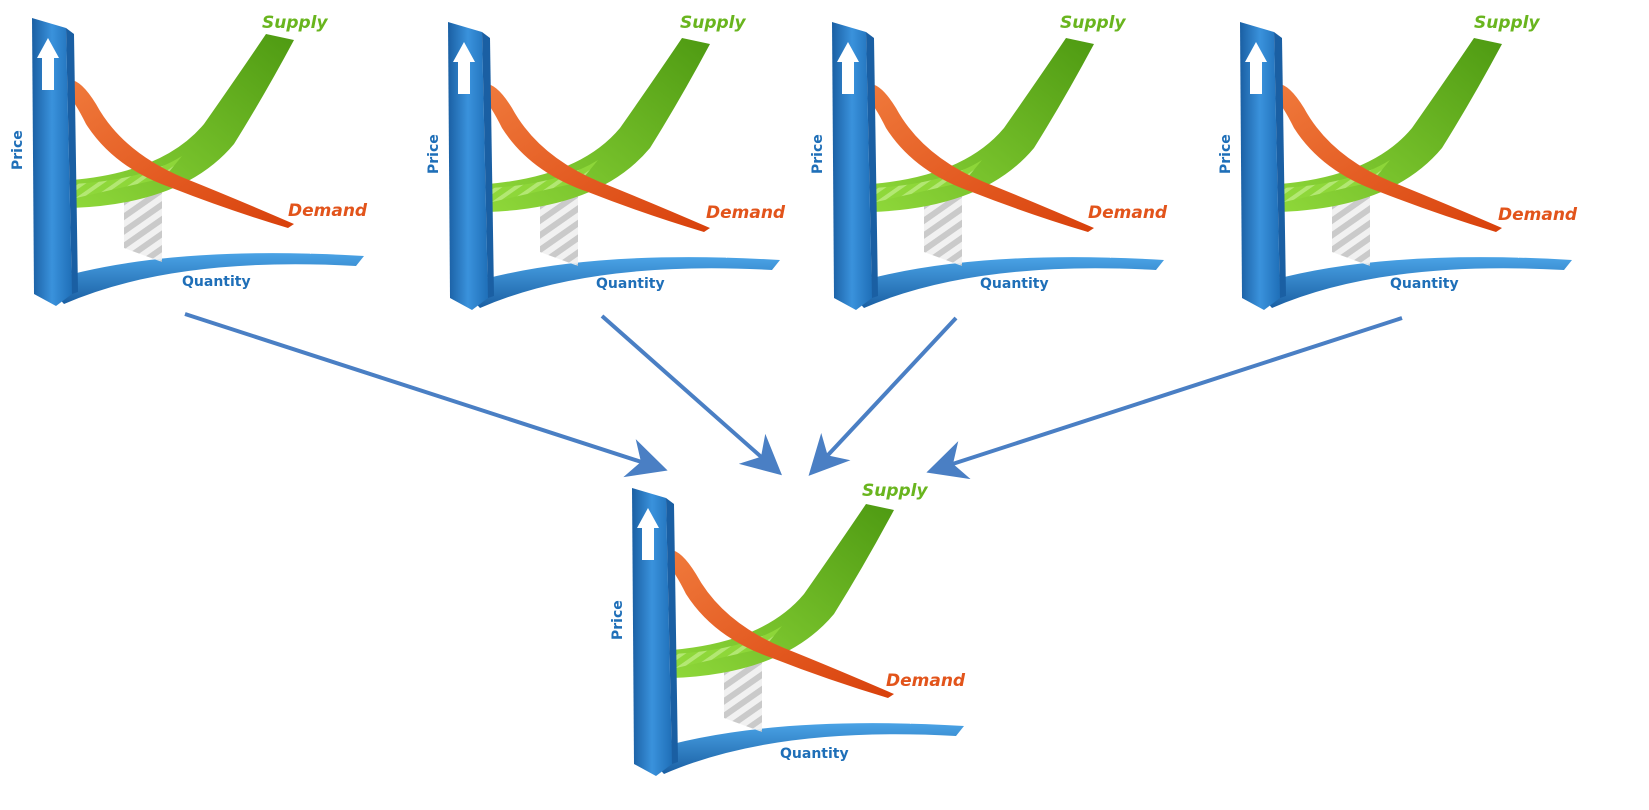  What do you see at coordinates (1398, 161) in the screenshot?
I see `source-chart-4: Price Quantity Supply Demand` at bounding box center [1398, 161].